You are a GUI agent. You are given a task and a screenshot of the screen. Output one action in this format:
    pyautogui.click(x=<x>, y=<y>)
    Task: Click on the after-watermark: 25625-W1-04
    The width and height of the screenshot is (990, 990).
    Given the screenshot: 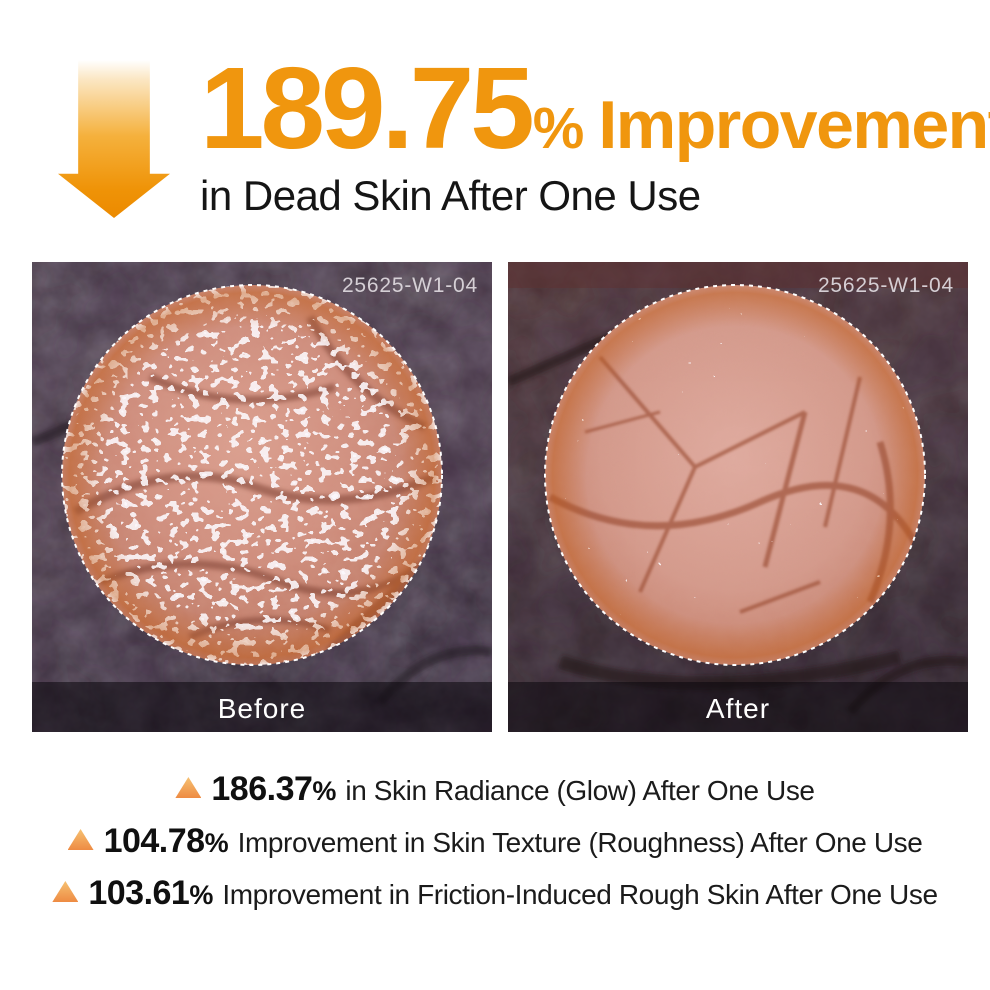 What is the action you would take?
    pyautogui.click(x=885, y=285)
    